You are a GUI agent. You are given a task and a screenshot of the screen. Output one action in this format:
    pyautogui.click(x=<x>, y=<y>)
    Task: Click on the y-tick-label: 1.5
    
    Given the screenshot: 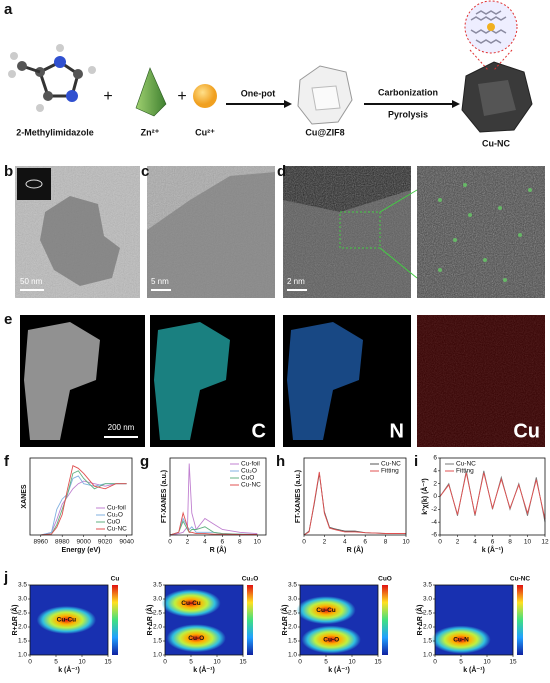 What is the action you would take?
    pyautogui.click(x=292, y=641)
    